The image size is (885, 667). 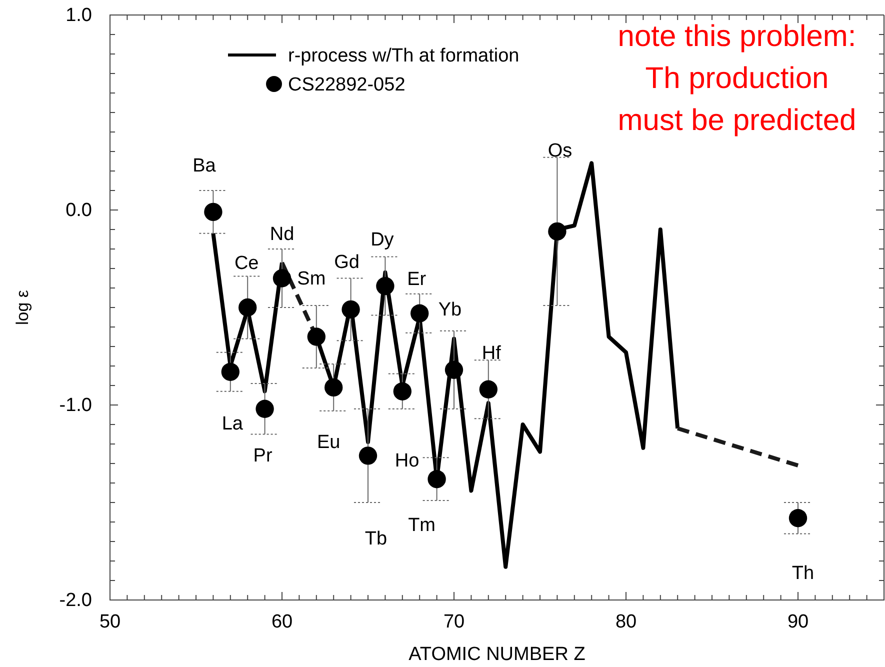 What do you see at coordinates (492, 353) in the screenshot?
I see `annotation: Hf` at bounding box center [492, 353].